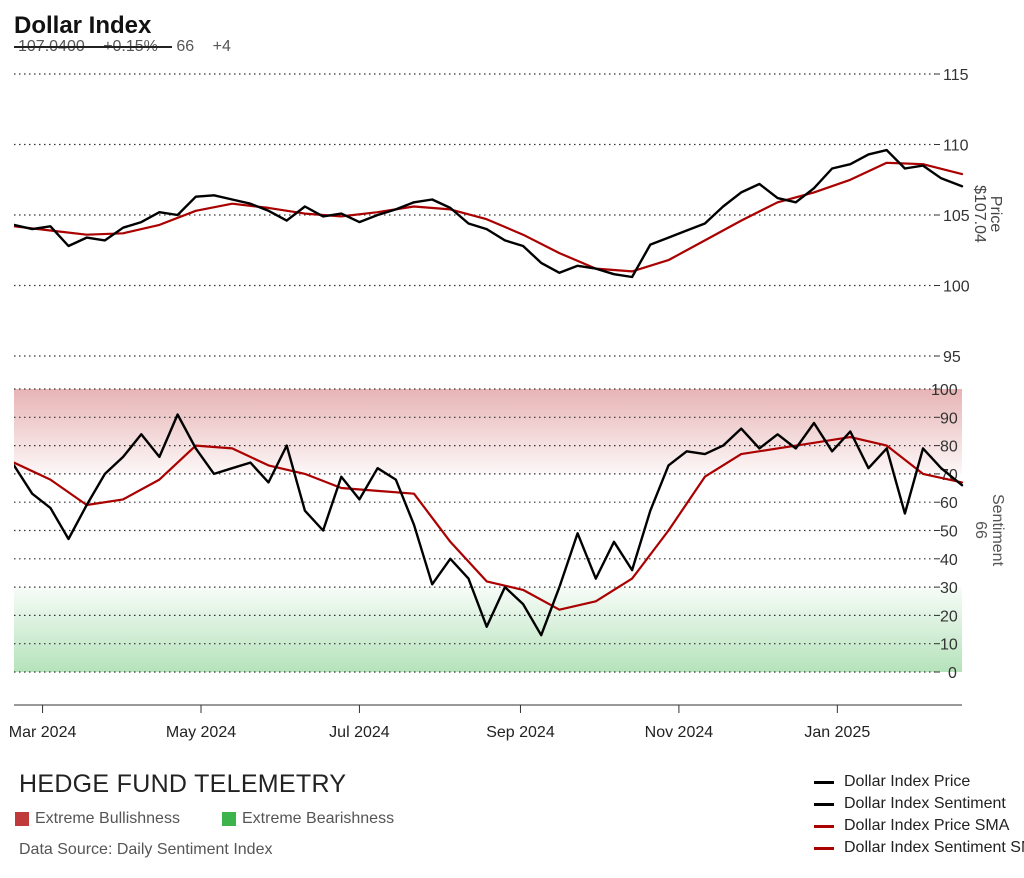 Image resolution: width=1024 pixels, height=878 pixels. What do you see at coordinates (146, 849) in the screenshot?
I see `data-source: Data Source: Daily Sentiment Index` at bounding box center [146, 849].